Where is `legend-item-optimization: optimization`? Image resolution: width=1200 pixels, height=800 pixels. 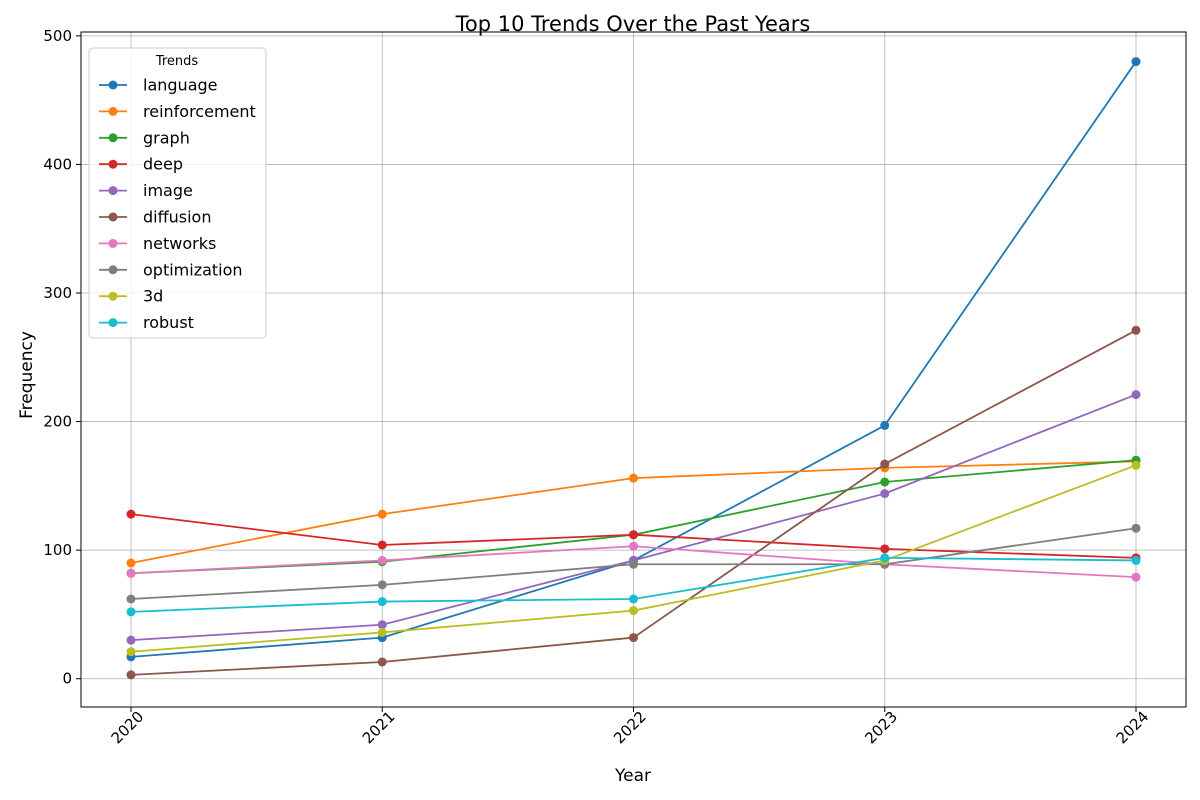
legend-item-optimization: optimization is located at coordinates (171, 269).